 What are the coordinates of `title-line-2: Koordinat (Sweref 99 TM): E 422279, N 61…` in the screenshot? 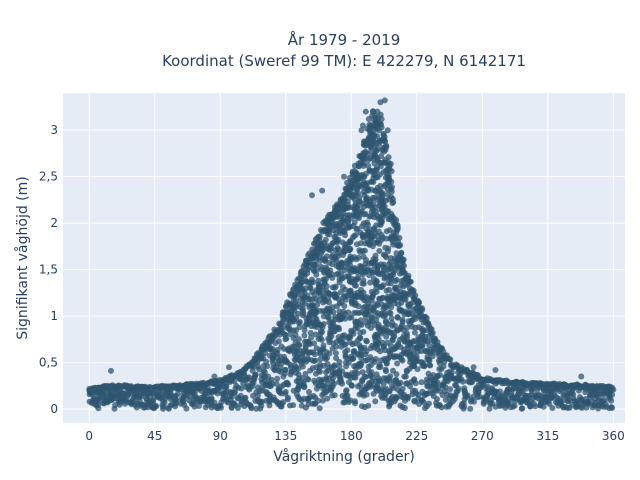 It's located at (344, 61).